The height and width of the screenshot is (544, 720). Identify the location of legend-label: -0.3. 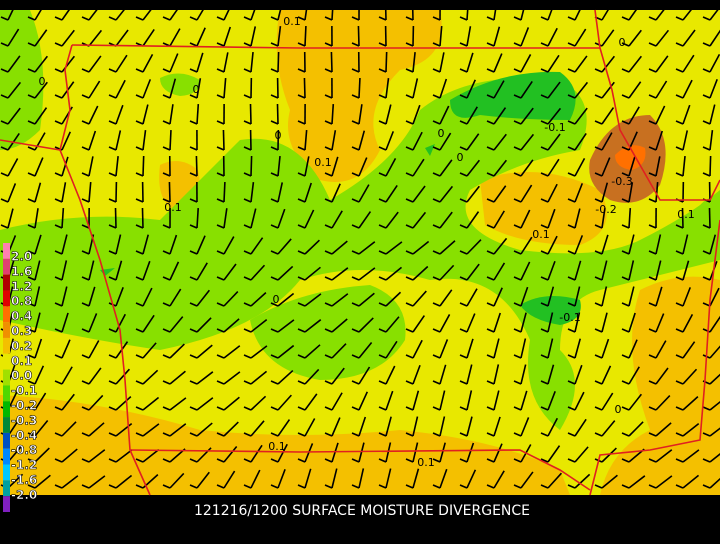
(24, 420).